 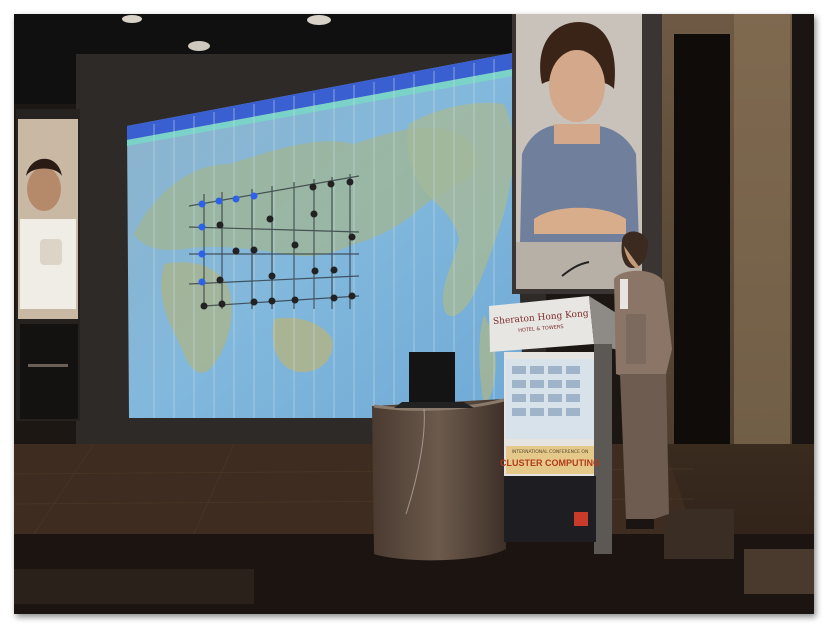 I want to click on speaker-person, so click(x=643, y=380).